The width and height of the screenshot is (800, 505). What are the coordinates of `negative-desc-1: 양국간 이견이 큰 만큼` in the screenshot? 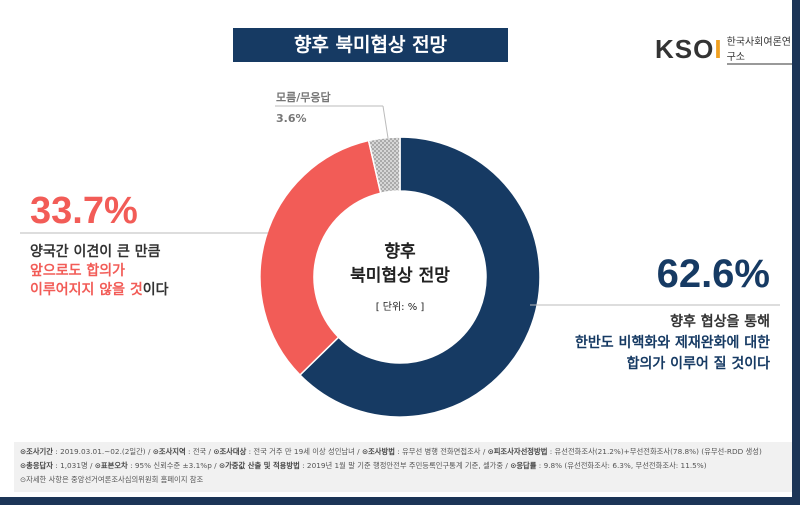 It's located at (95, 252).